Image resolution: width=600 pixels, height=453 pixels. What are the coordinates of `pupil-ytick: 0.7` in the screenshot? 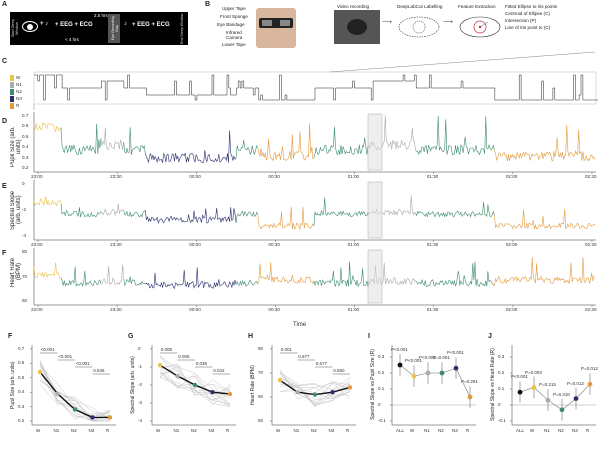 It's located at (25, 115).